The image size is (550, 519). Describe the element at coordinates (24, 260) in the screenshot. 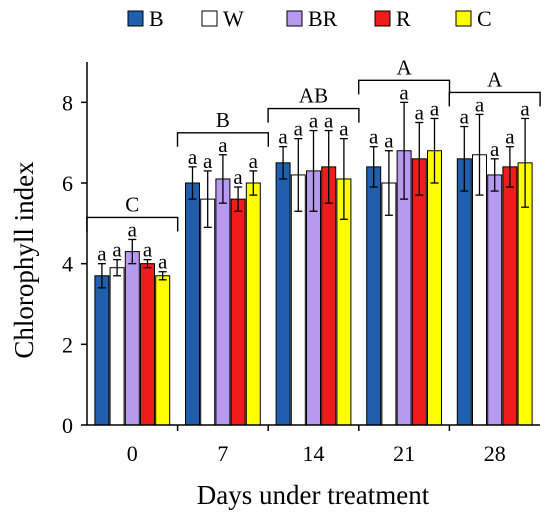

I see `y-axis-title: Chlorophyll index` at that location.